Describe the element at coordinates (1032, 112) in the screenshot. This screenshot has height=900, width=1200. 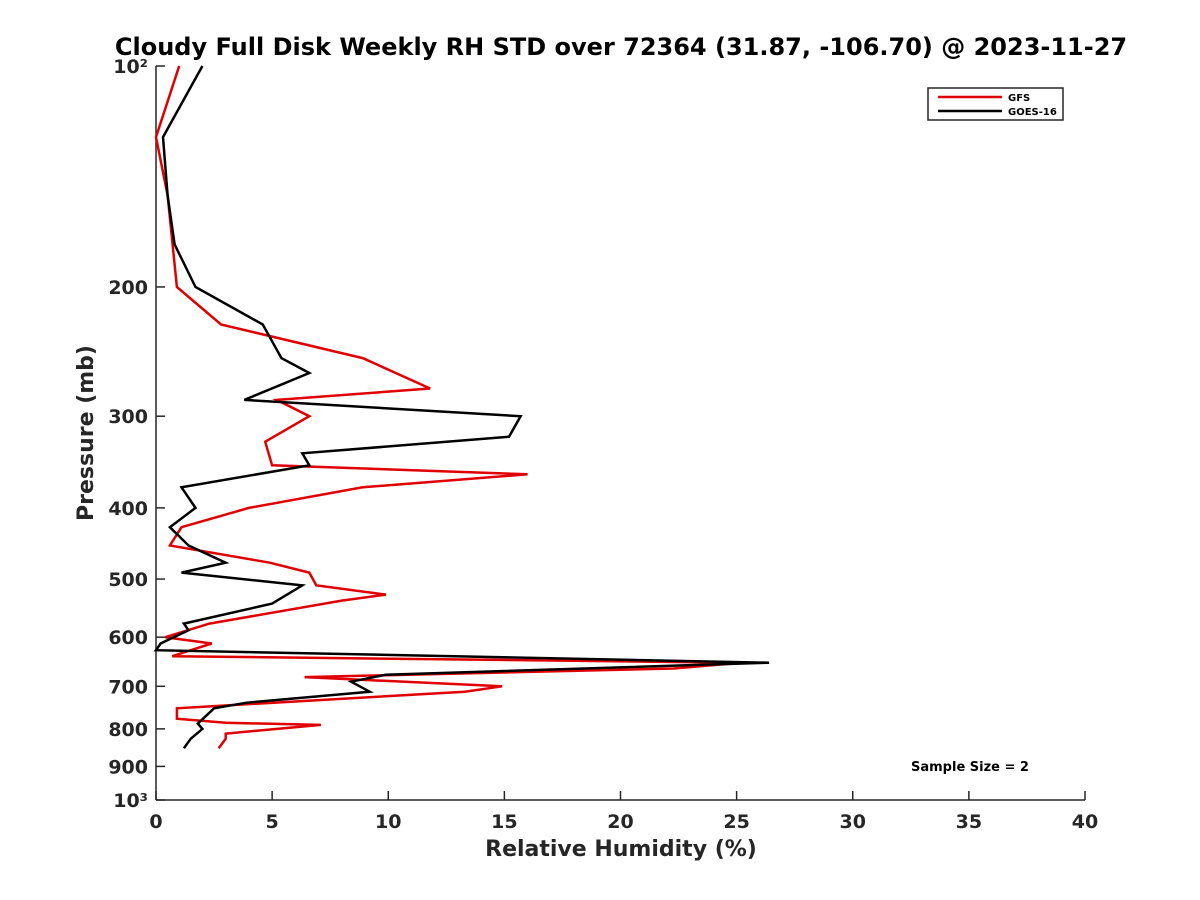
I see `legend-label-goes-16: GOES-16` at that location.